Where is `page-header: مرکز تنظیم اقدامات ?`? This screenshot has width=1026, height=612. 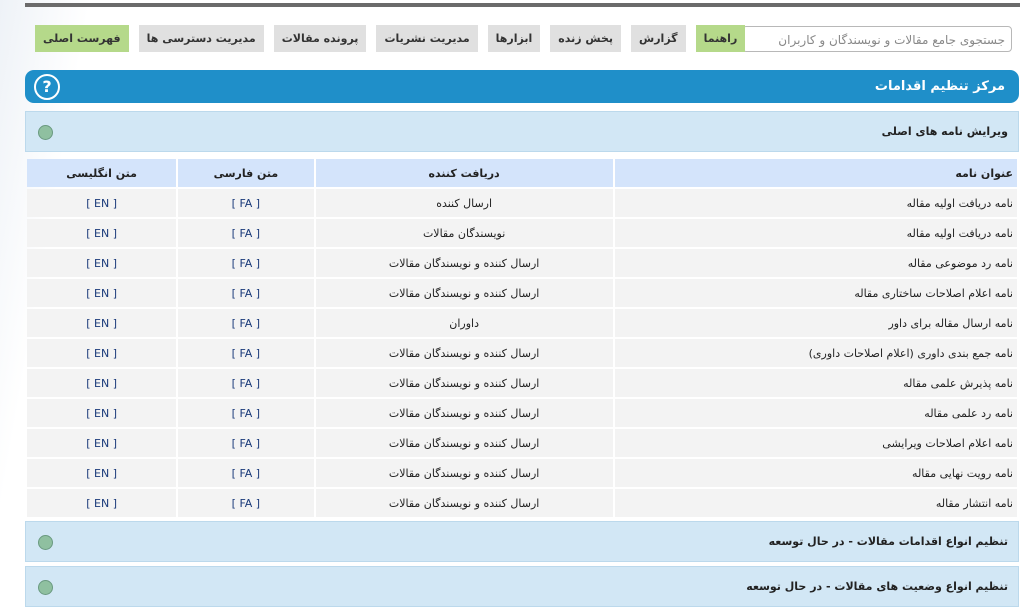
page-header: مرکز تنظیم اقدامات ? is located at coordinates (522, 86).